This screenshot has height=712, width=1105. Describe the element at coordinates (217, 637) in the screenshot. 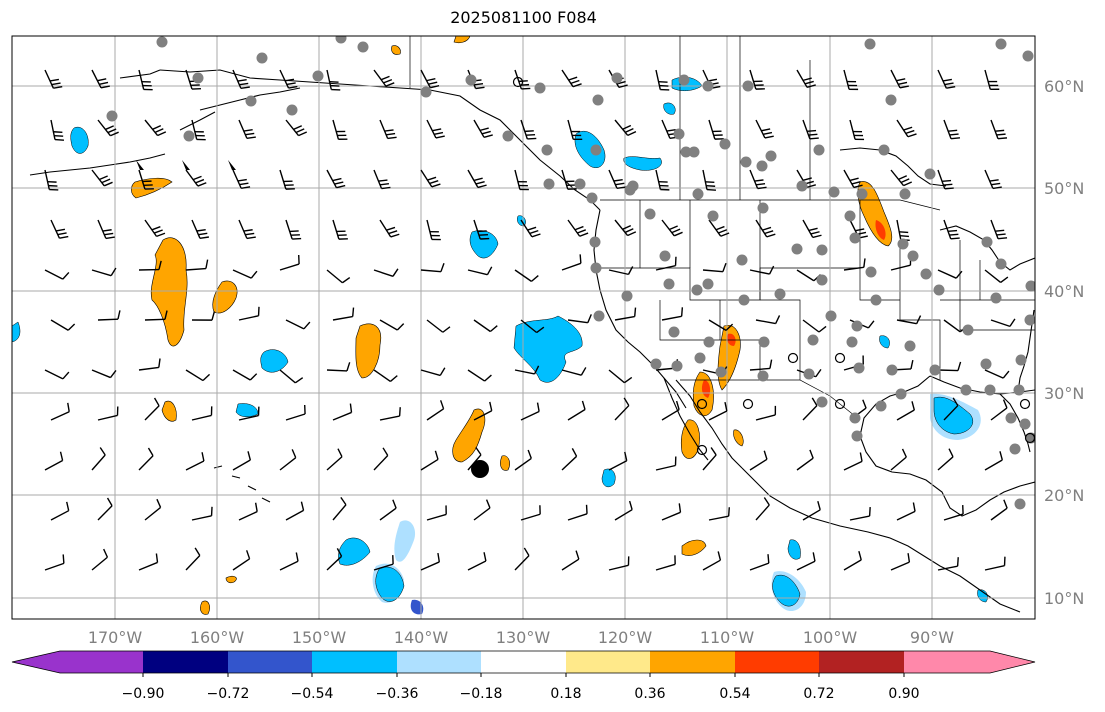

I see `lon-label: 160°W` at that location.